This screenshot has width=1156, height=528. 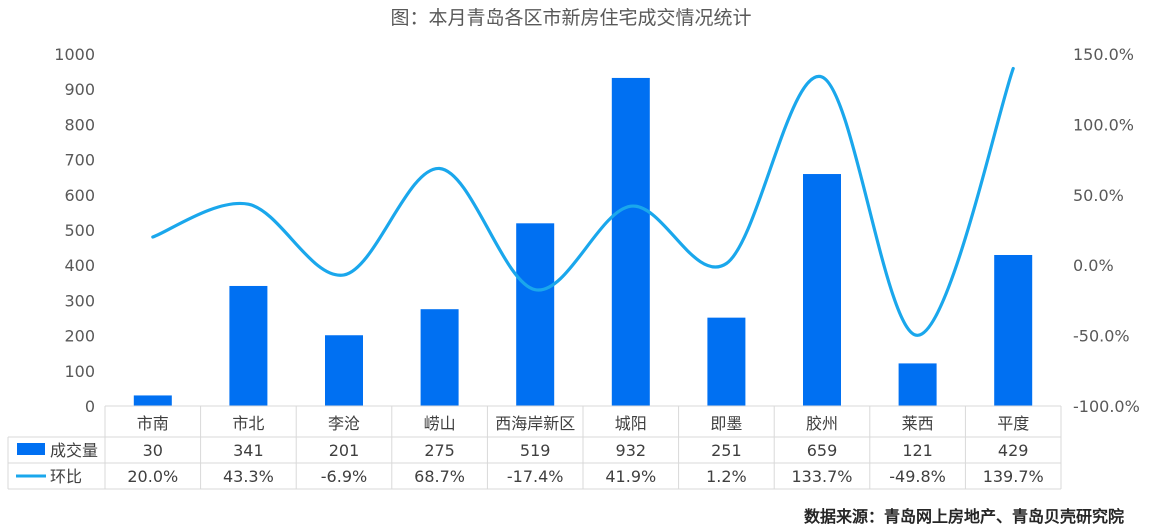 I want to click on bar-value-label: 932, so click(x=631, y=450).